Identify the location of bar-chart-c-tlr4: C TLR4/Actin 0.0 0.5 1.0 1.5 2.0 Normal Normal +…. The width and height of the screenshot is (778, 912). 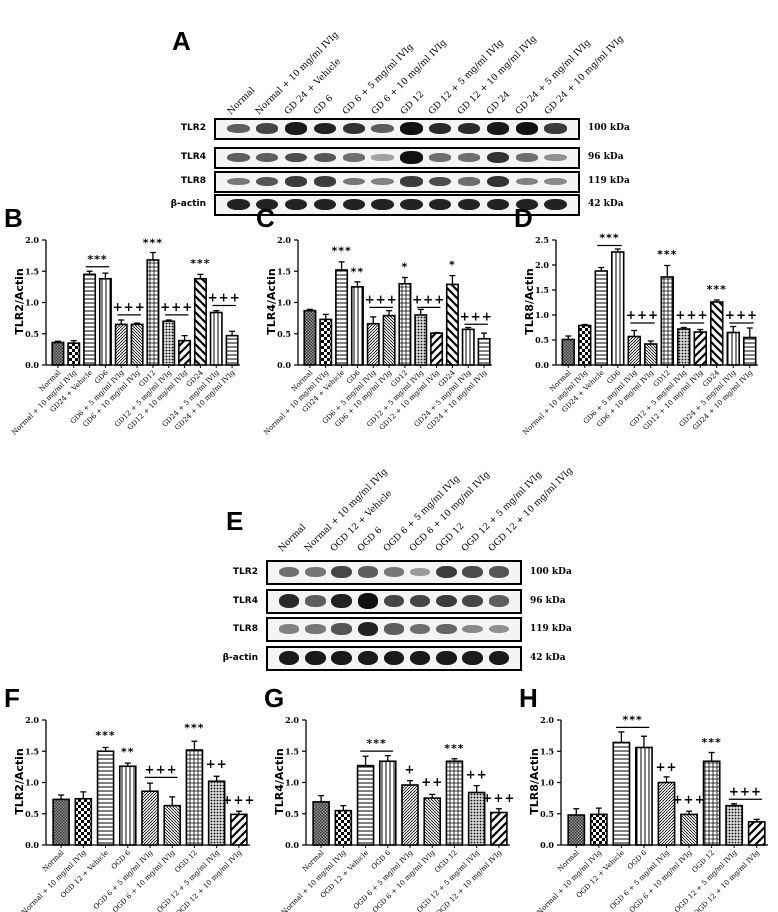
(382, 321).